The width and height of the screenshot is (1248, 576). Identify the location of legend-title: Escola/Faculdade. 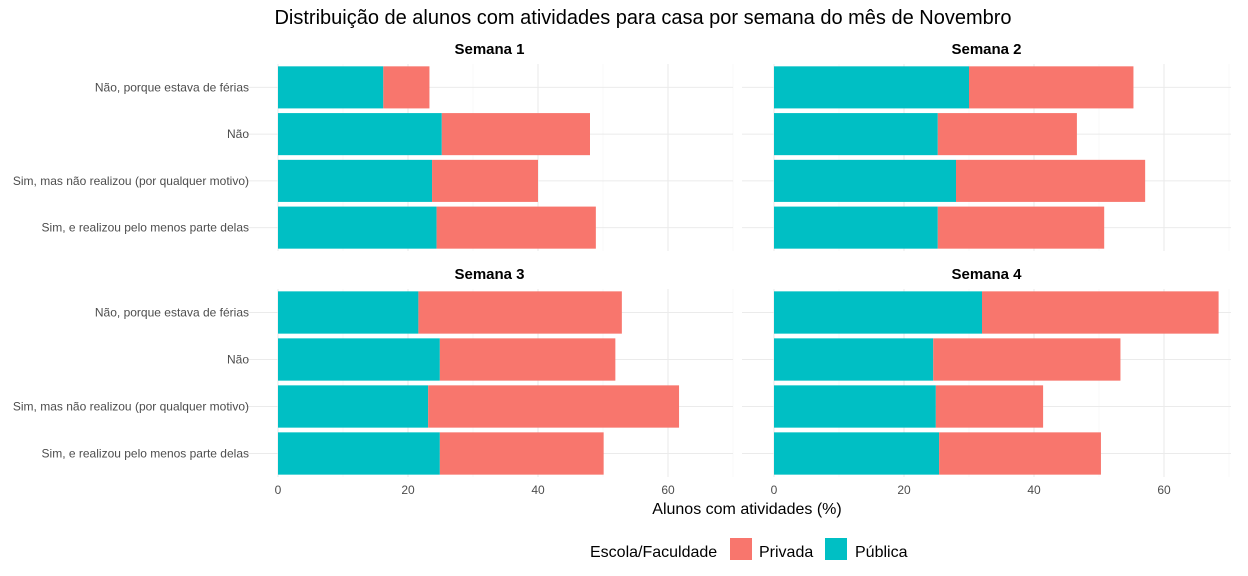
(653, 552).